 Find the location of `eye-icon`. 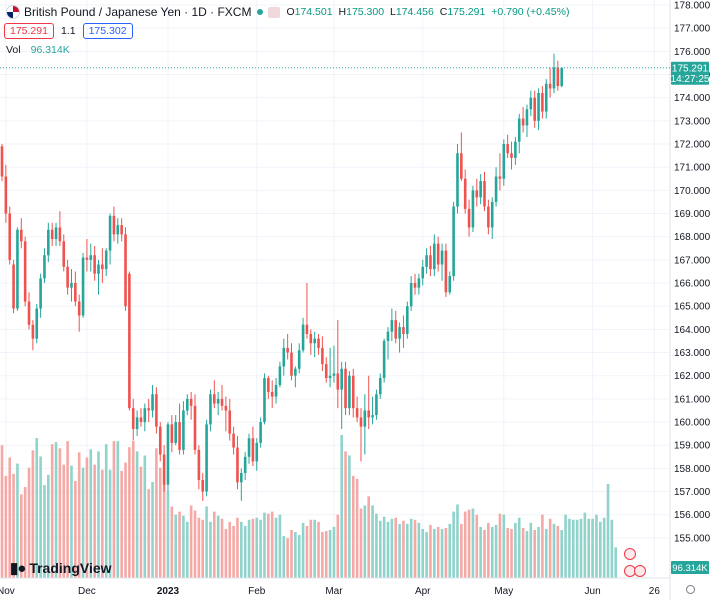

eye-icon is located at coordinates (274, 12).